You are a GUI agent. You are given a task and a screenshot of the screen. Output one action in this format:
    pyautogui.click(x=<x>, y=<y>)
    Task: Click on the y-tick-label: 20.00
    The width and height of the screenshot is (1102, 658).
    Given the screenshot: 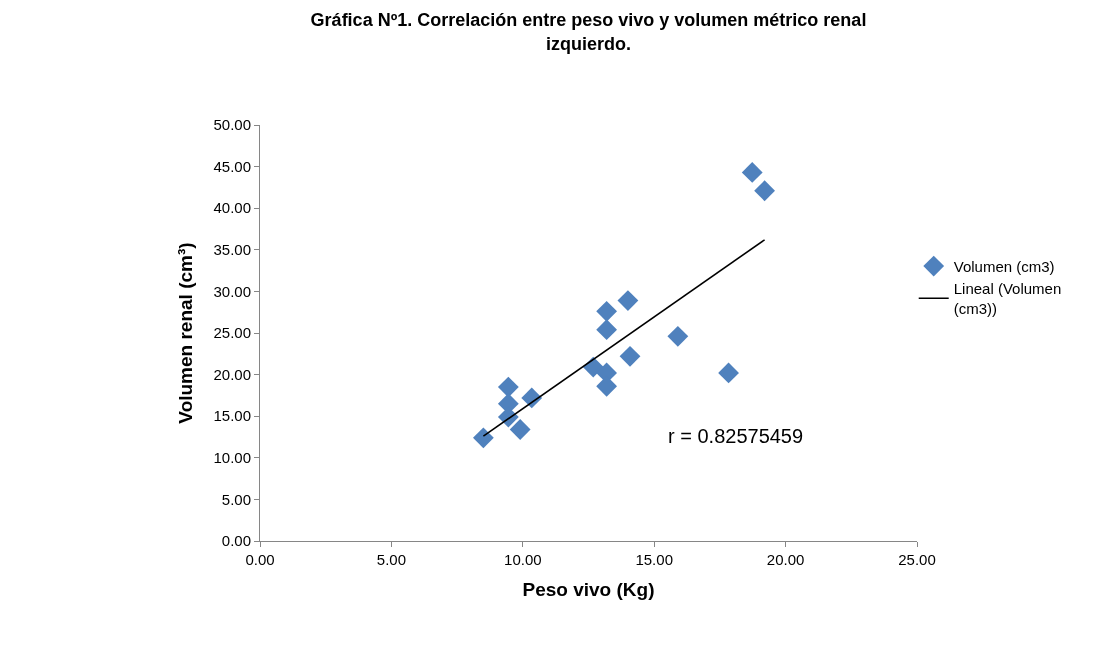 What is the action you would take?
    pyautogui.click(x=232, y=374)
    